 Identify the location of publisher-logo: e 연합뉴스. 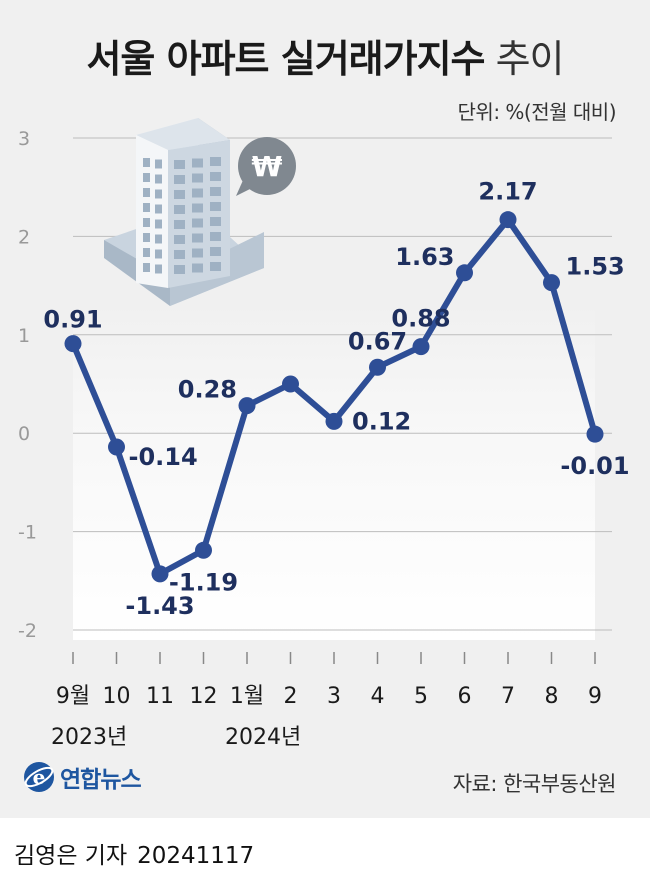
(82, 777).